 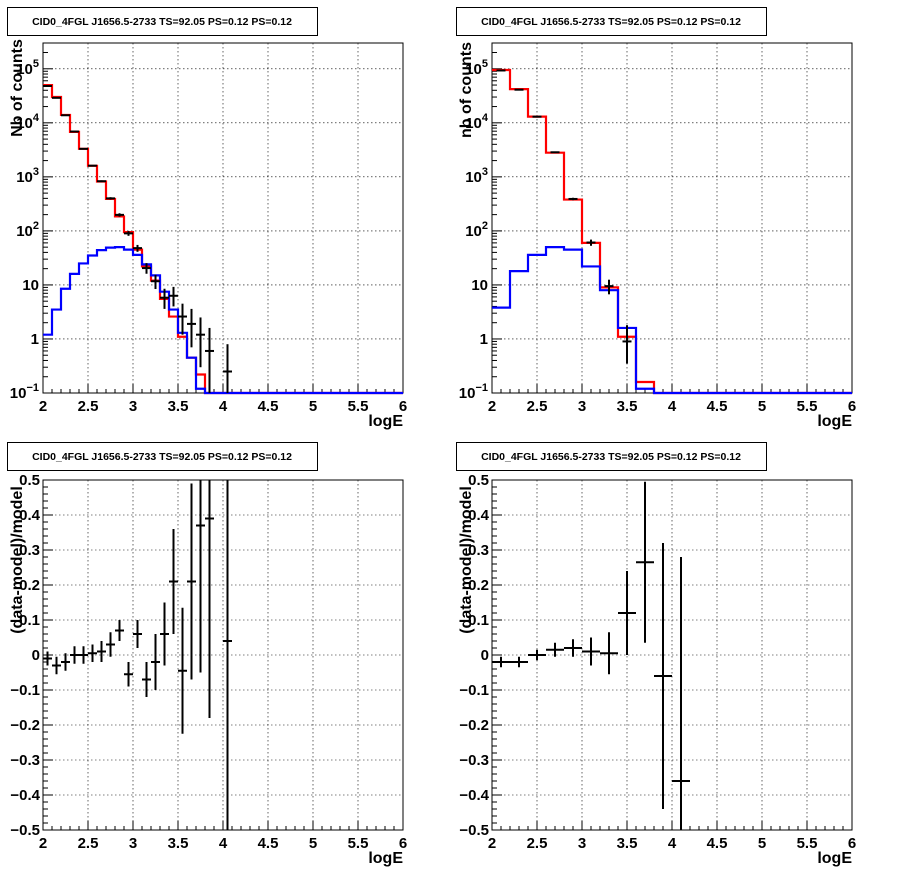 I want to click on y-axis-label: Nb of counts, so click(x=17, y=88).